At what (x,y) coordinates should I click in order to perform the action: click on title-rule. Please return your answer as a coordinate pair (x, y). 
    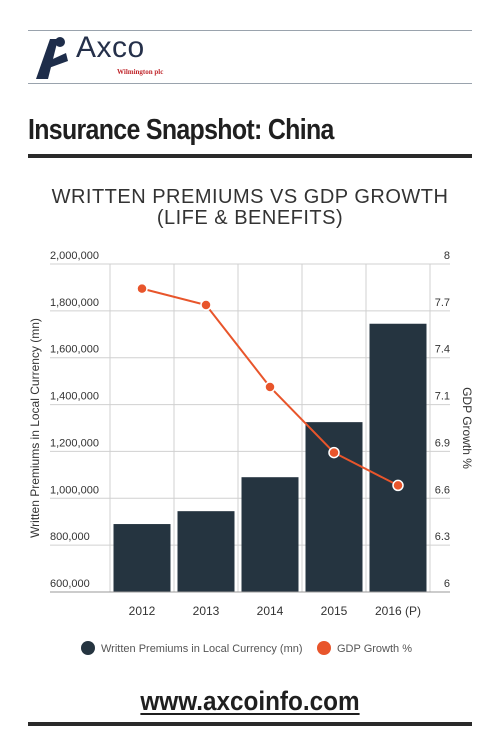
    Looking at the image, I should click on (250, 156).